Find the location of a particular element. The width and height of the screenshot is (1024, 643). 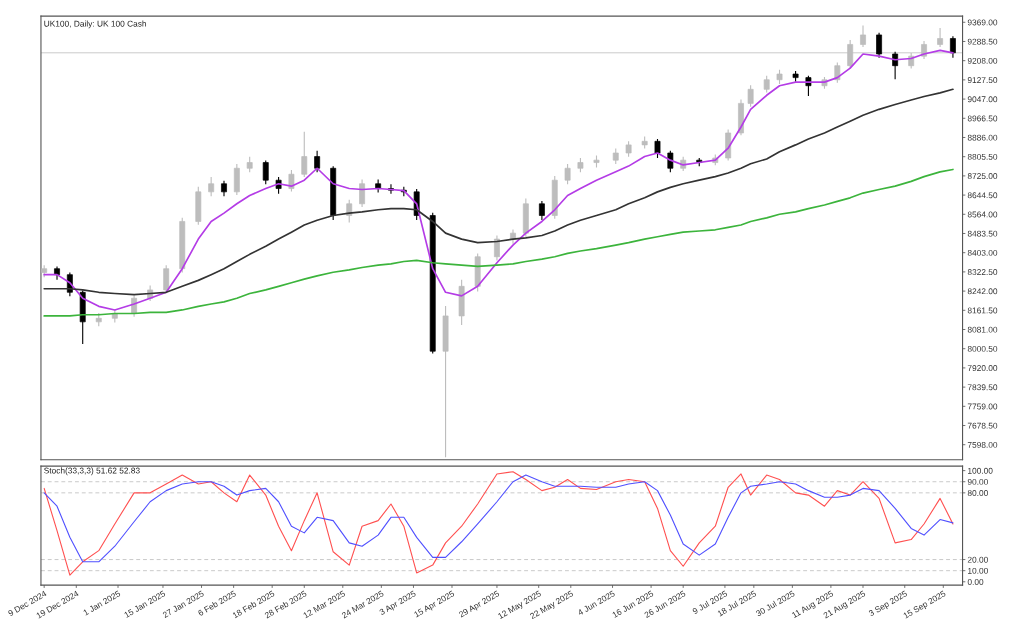

y-tick-label: 7920.00 is located at coordinates (982, 368).